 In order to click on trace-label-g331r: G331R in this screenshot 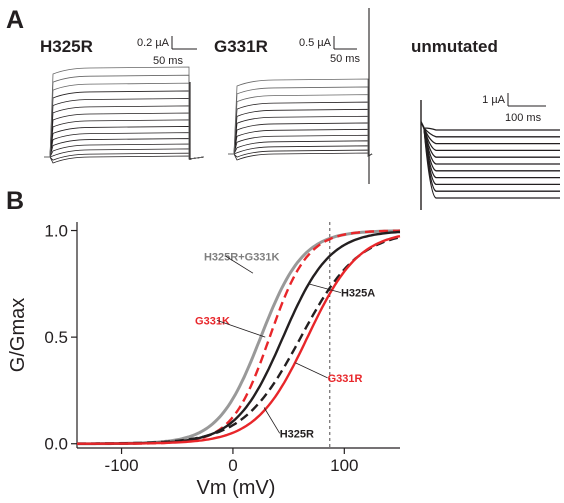, I will do `click(241, 46)`.